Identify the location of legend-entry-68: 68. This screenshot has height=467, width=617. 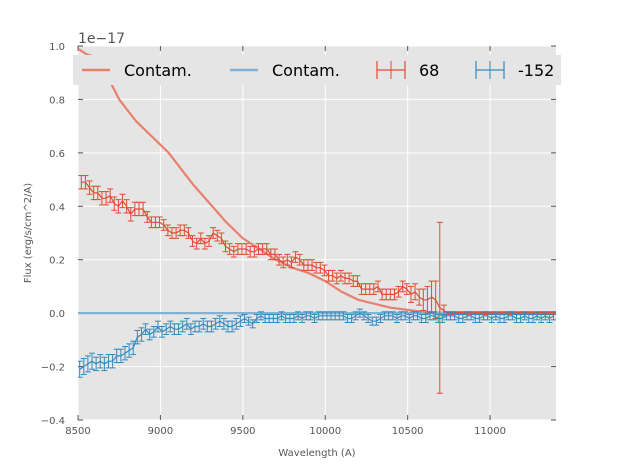
(407, 70).